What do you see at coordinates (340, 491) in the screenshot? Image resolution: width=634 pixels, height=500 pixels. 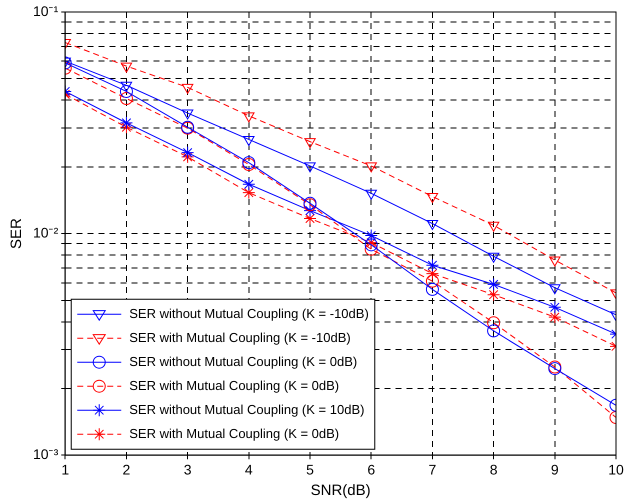 I see `x-axis-title: SNR(dB)` at bounding box center [340, 491].